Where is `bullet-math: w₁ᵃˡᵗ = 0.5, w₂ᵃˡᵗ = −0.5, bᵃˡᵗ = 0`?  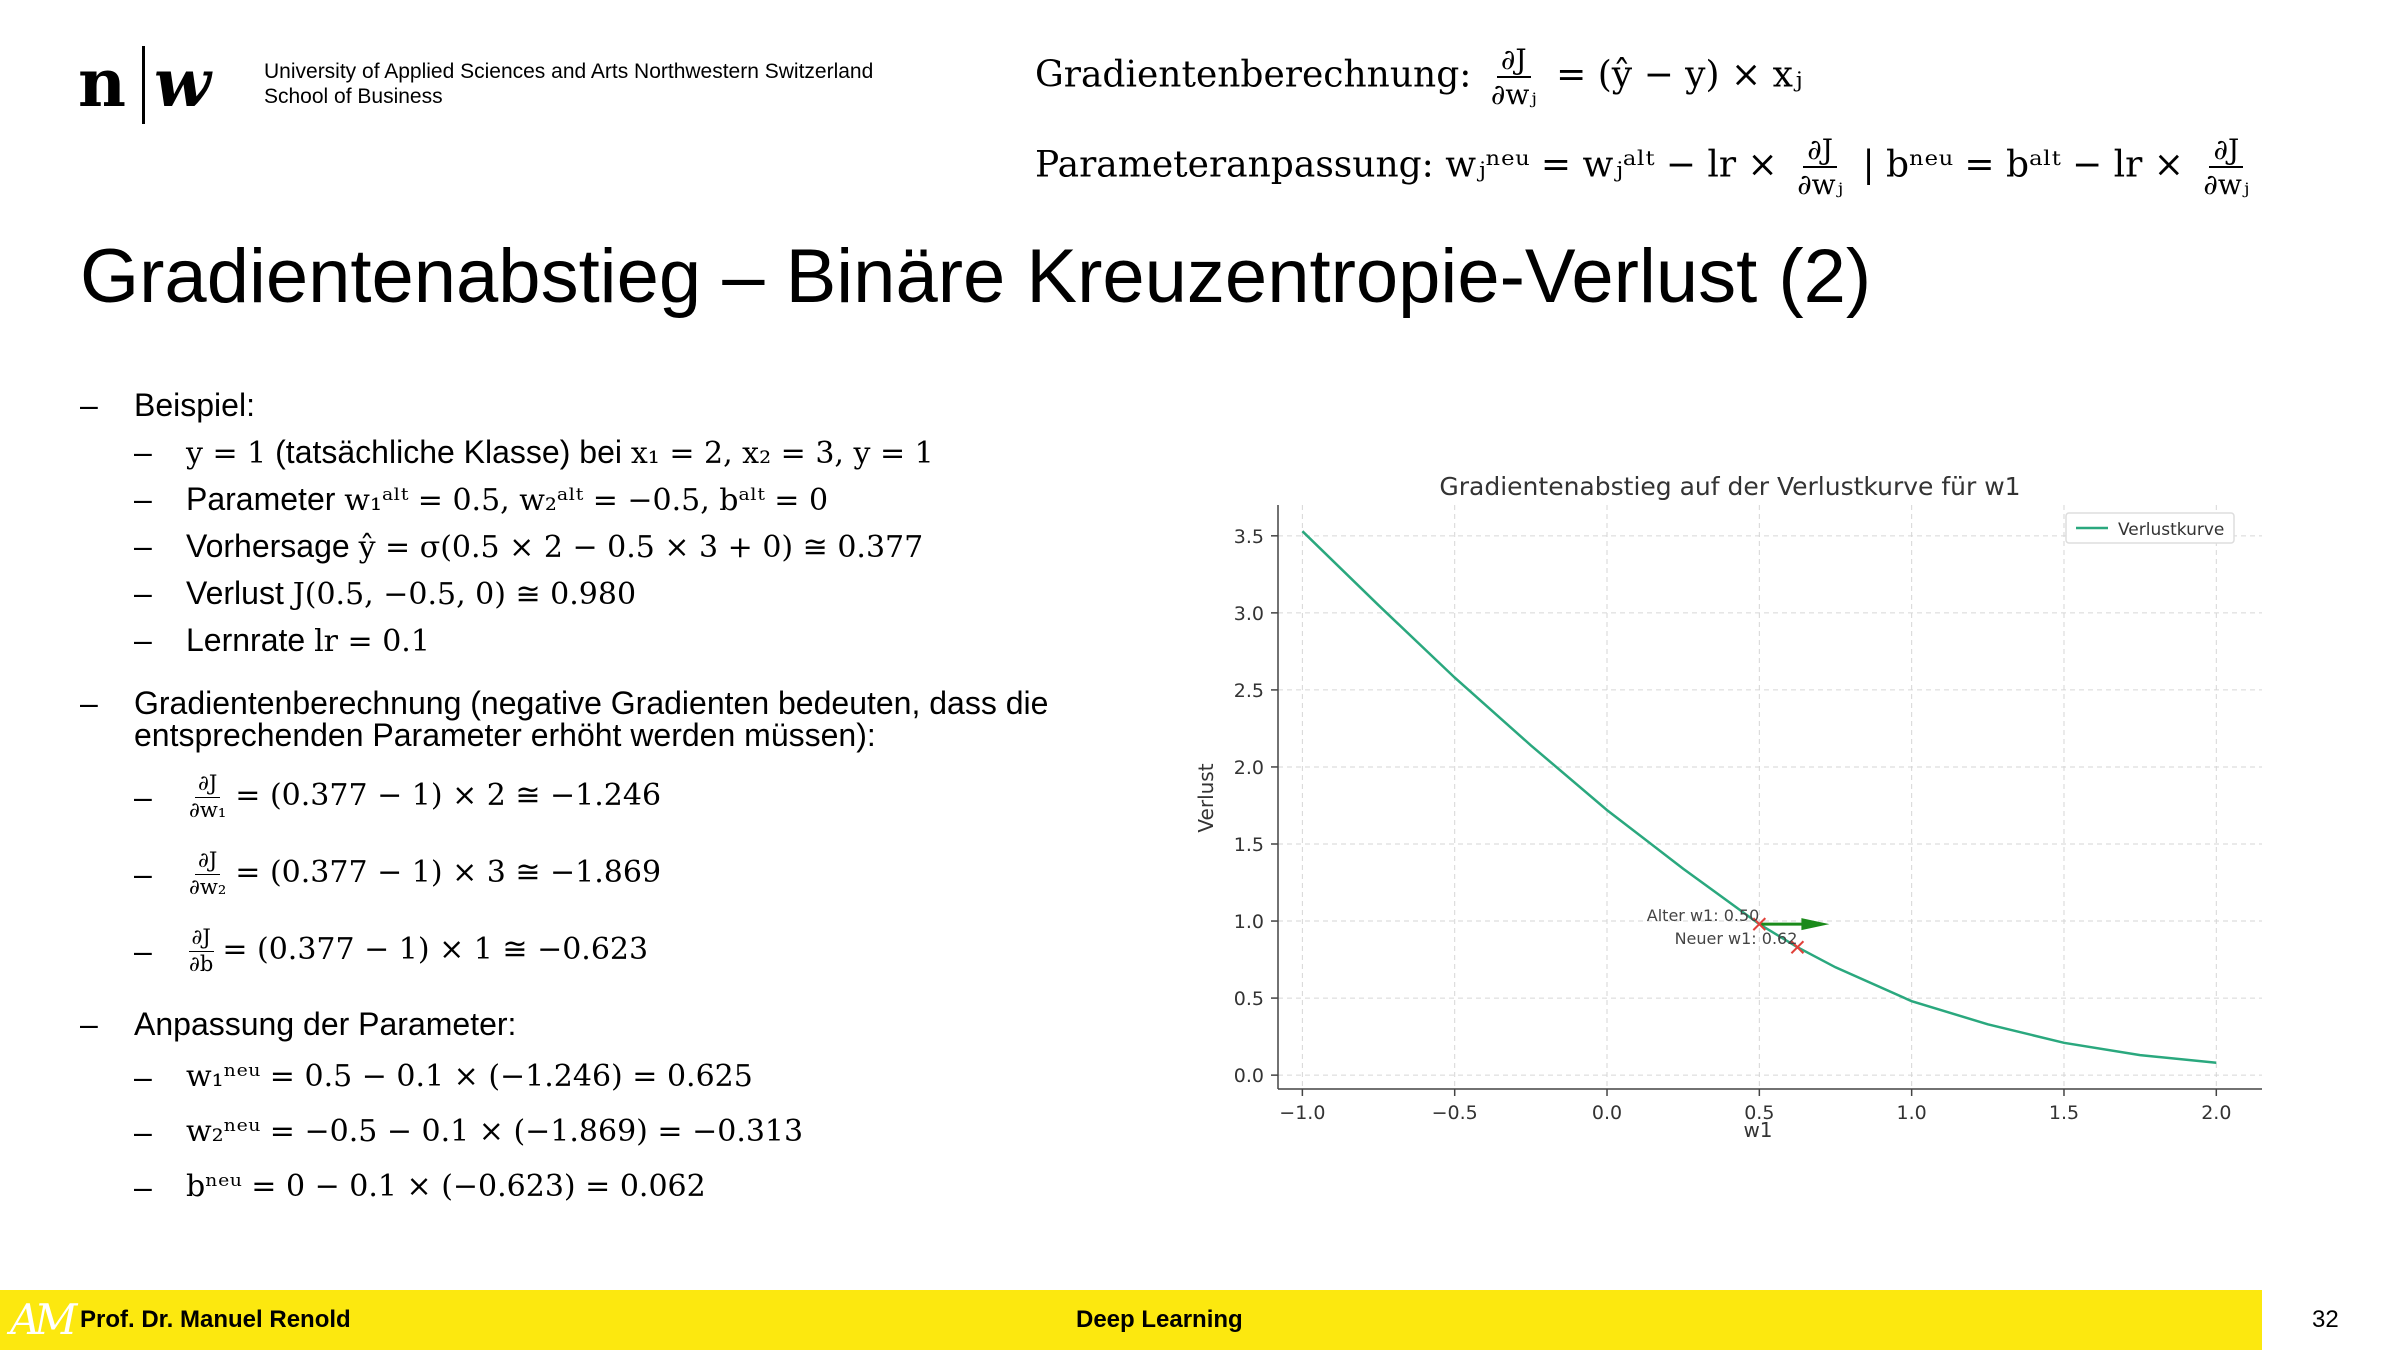 bullet-math: w₁ᵃˡᵗ = 0.5, w₂ᵃˡᵗ = −0.5, bᵃˡᵗ = 0 is located at coordinates (586, 500).